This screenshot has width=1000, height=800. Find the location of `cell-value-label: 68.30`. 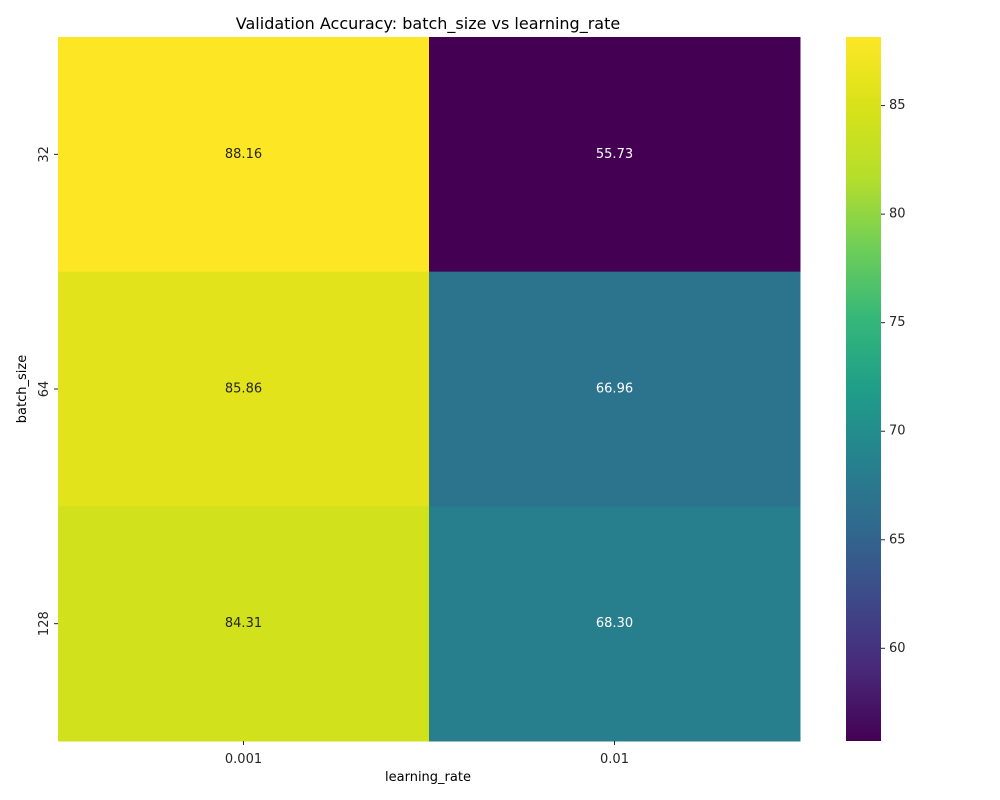

cell-value-label: 68.30 is located at coordinates (614, 623).